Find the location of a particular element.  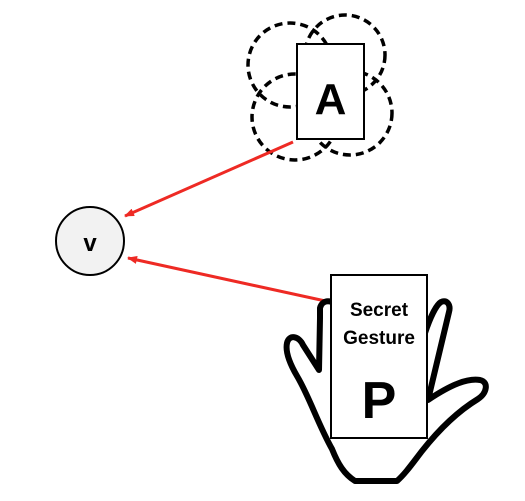

card-p: Secret Gesture P is located at coordinates (379, 356).